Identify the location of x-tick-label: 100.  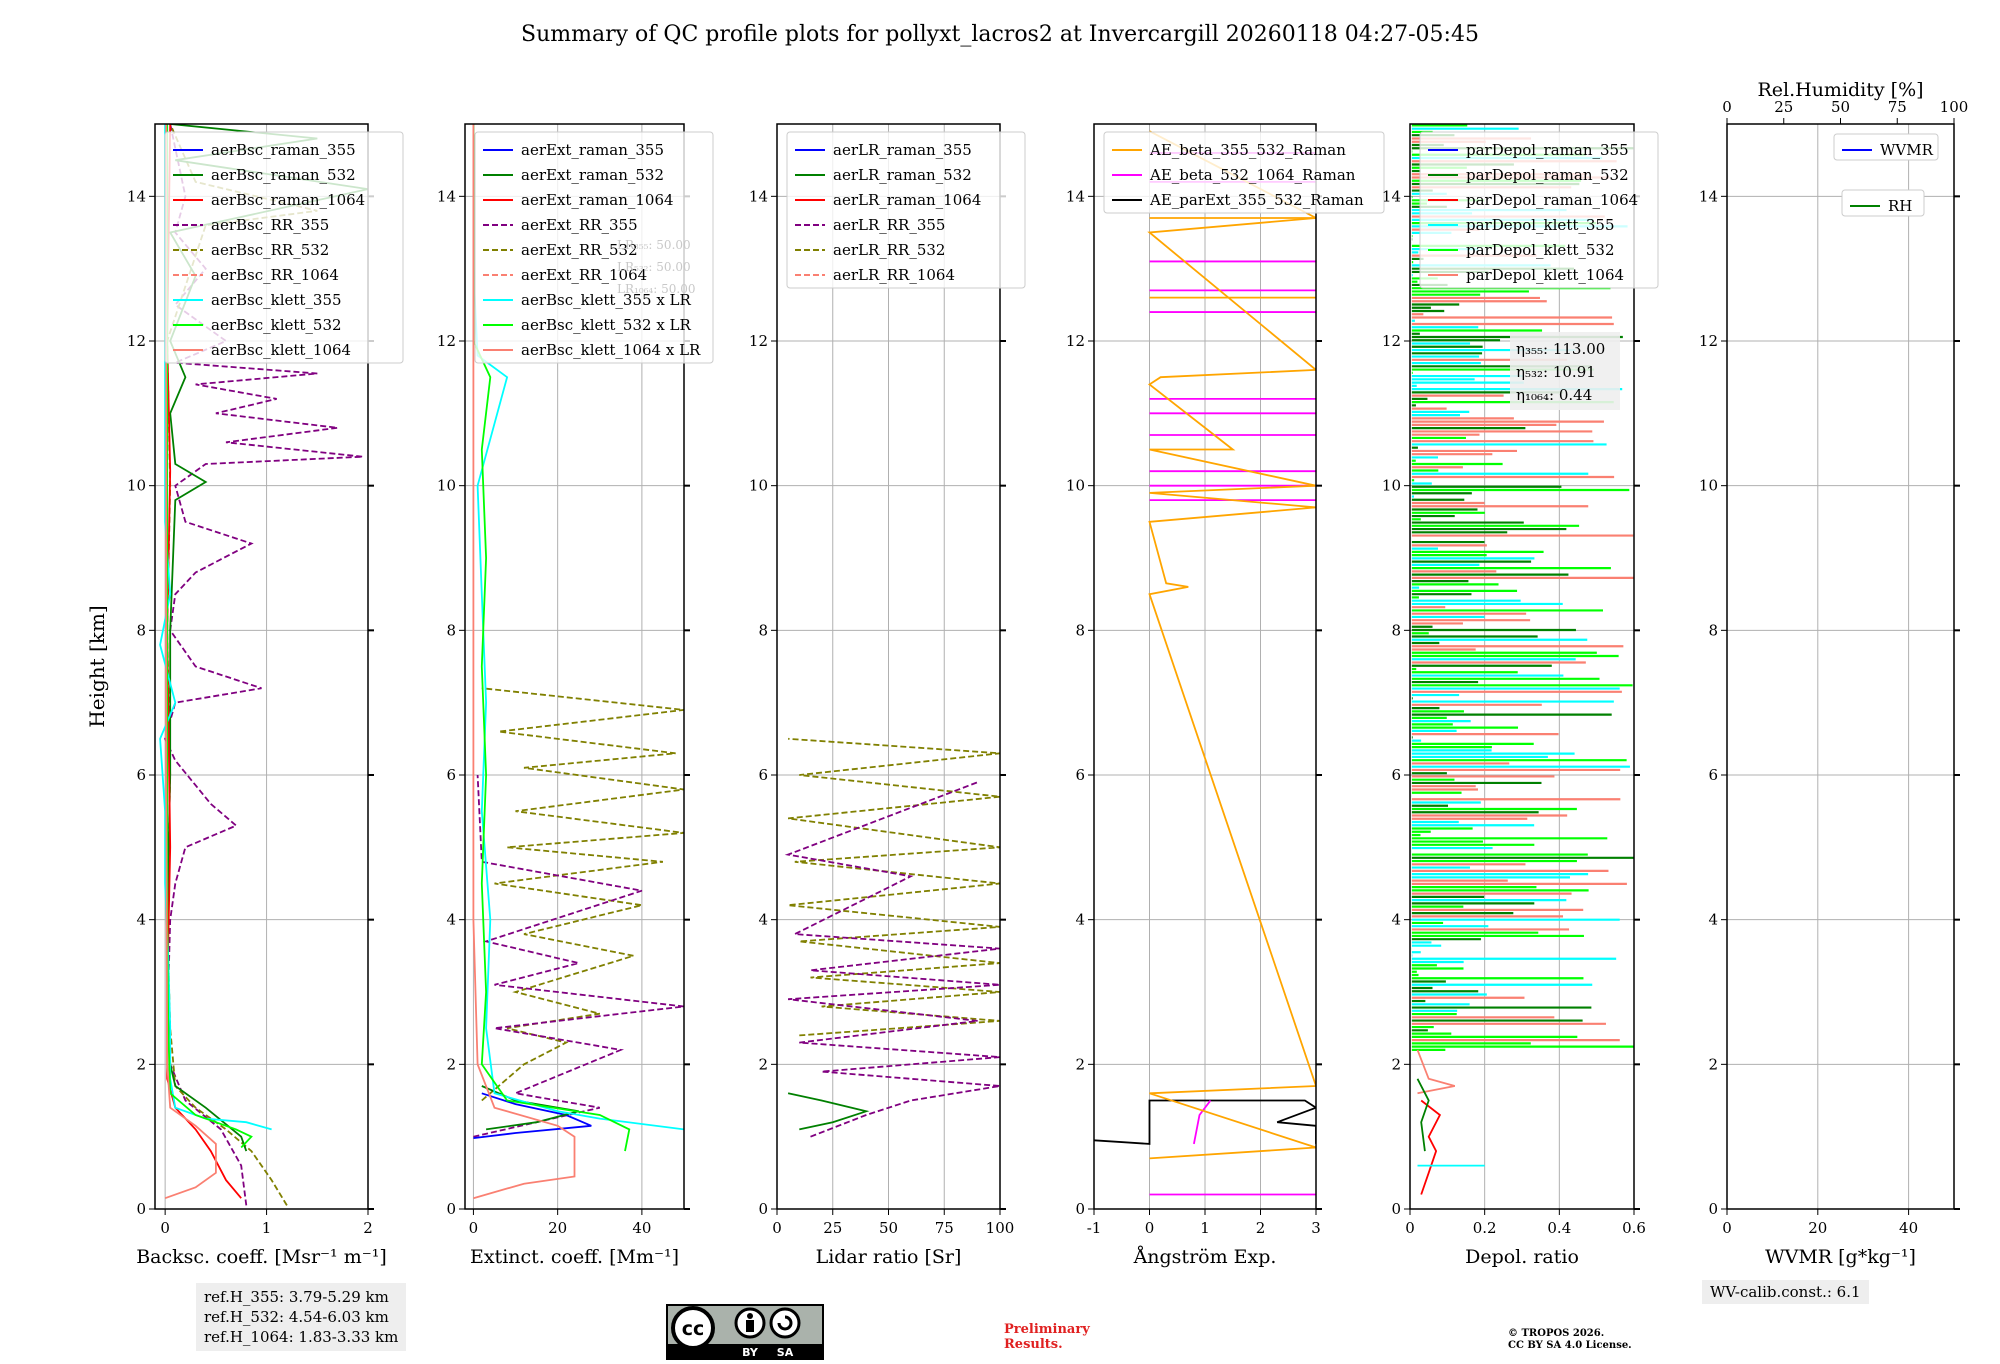
(1000, 1228).